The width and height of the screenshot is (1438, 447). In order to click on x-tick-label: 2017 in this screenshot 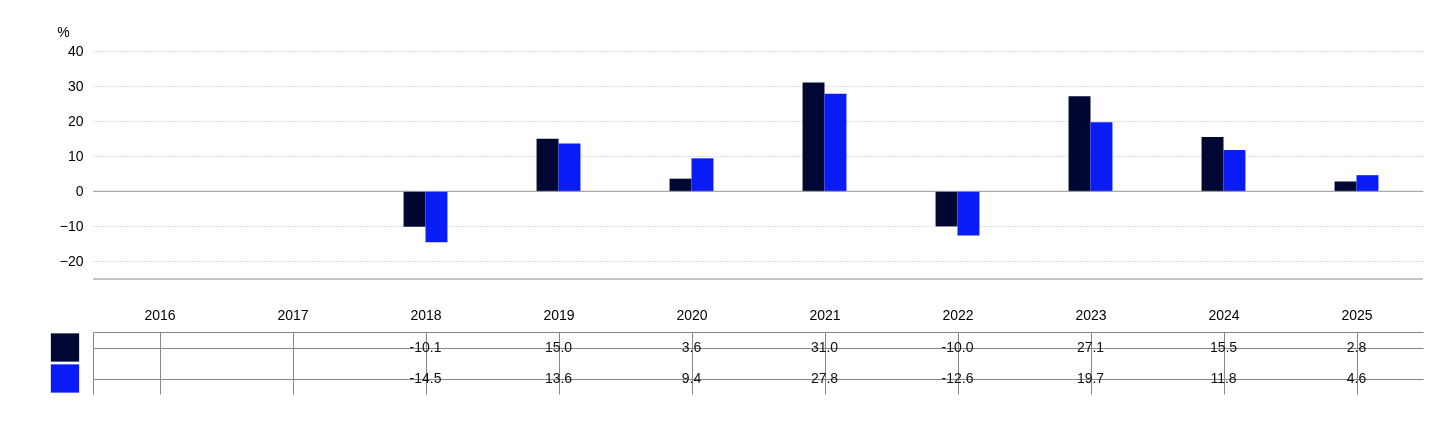, I will do `click(293, 314)`.